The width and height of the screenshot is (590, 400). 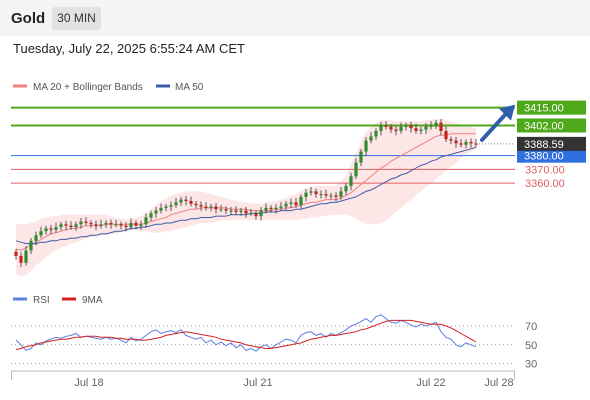 What do you see at coordinates (274, 342) in the screenshot?
I see `rsi-plot-area: 70 50 30` at bounding box center [274, 342].